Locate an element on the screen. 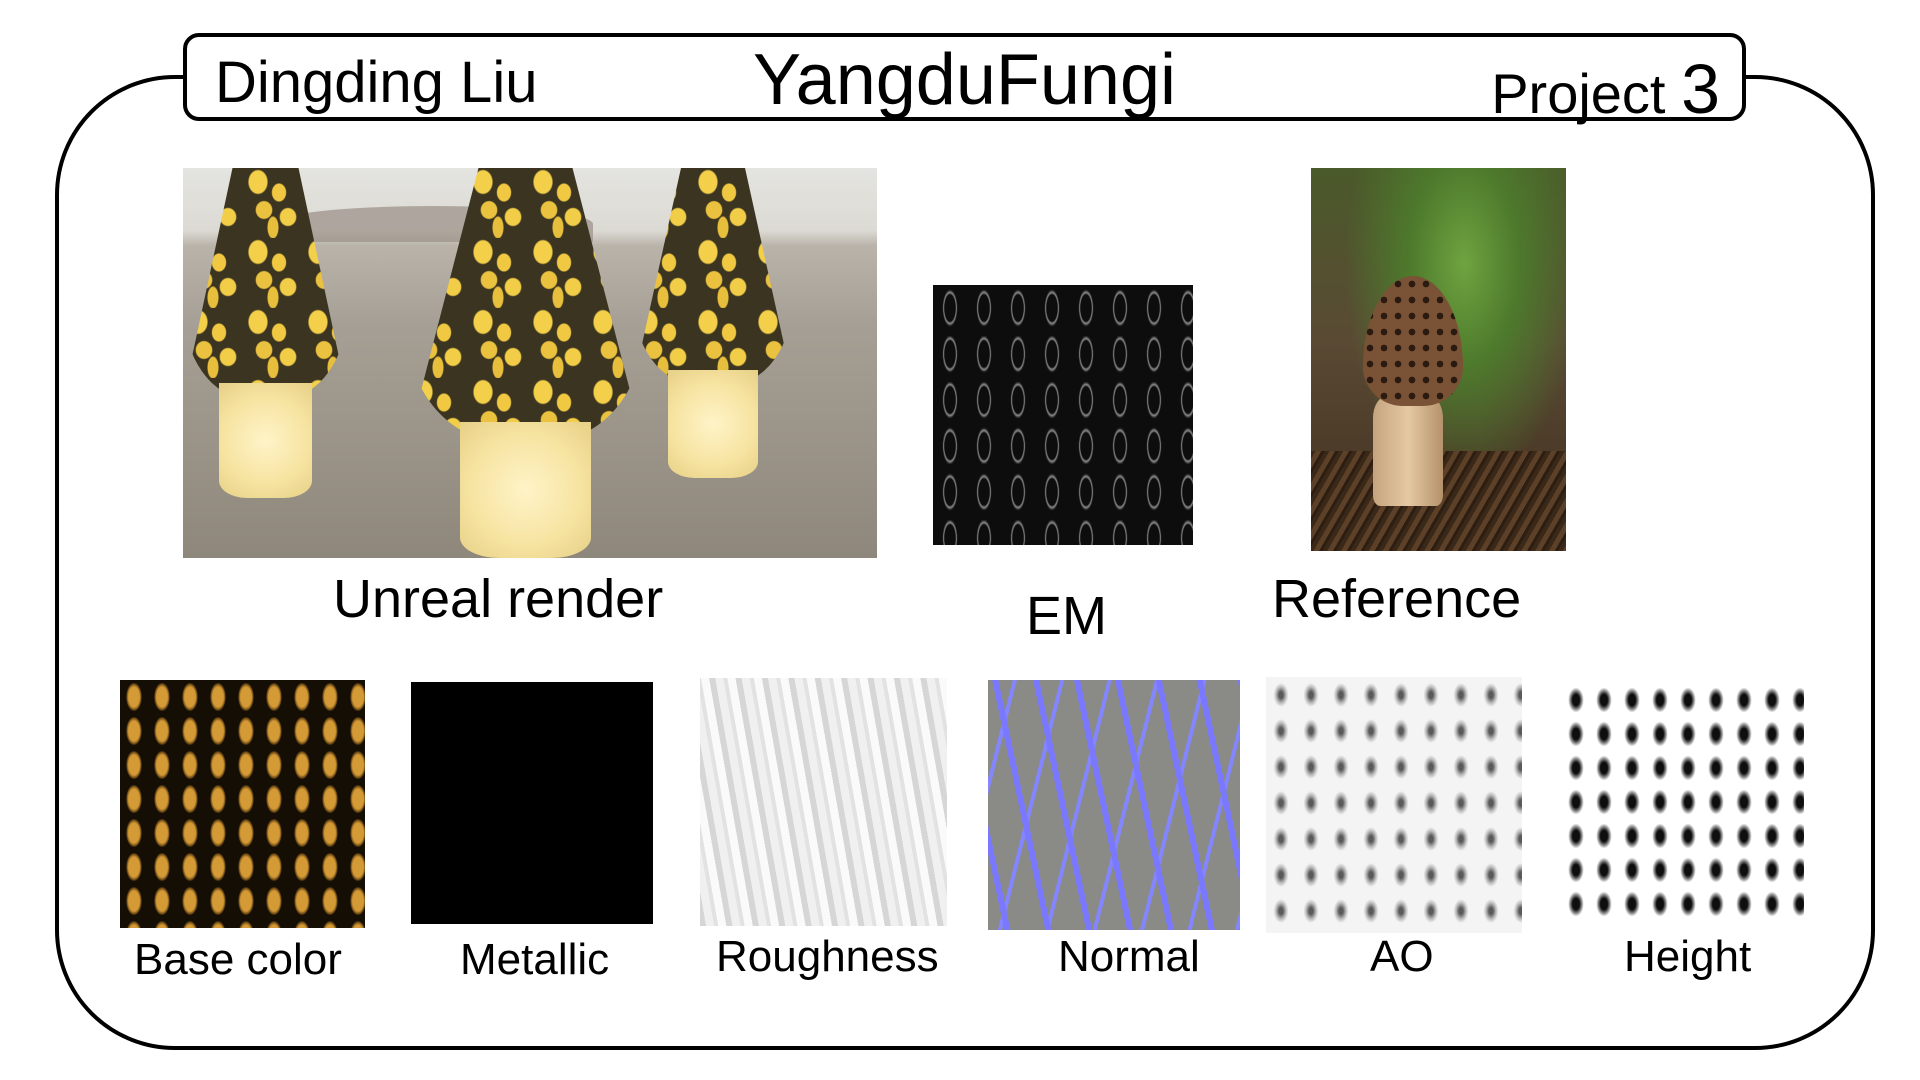 The image size is (1920, 1080). header-bar: Dingding Liu YangduFungi Project 3 is located at coordinates (964, 80).